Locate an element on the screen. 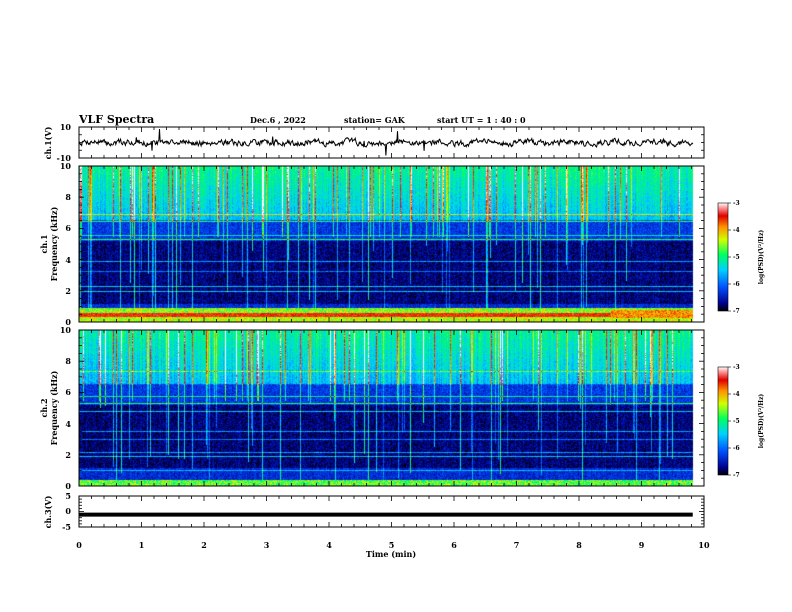 The height and width of the screenshot is (612, 792). ch1-cb-tick-m3: -3 is located at coordinates (736, 203).